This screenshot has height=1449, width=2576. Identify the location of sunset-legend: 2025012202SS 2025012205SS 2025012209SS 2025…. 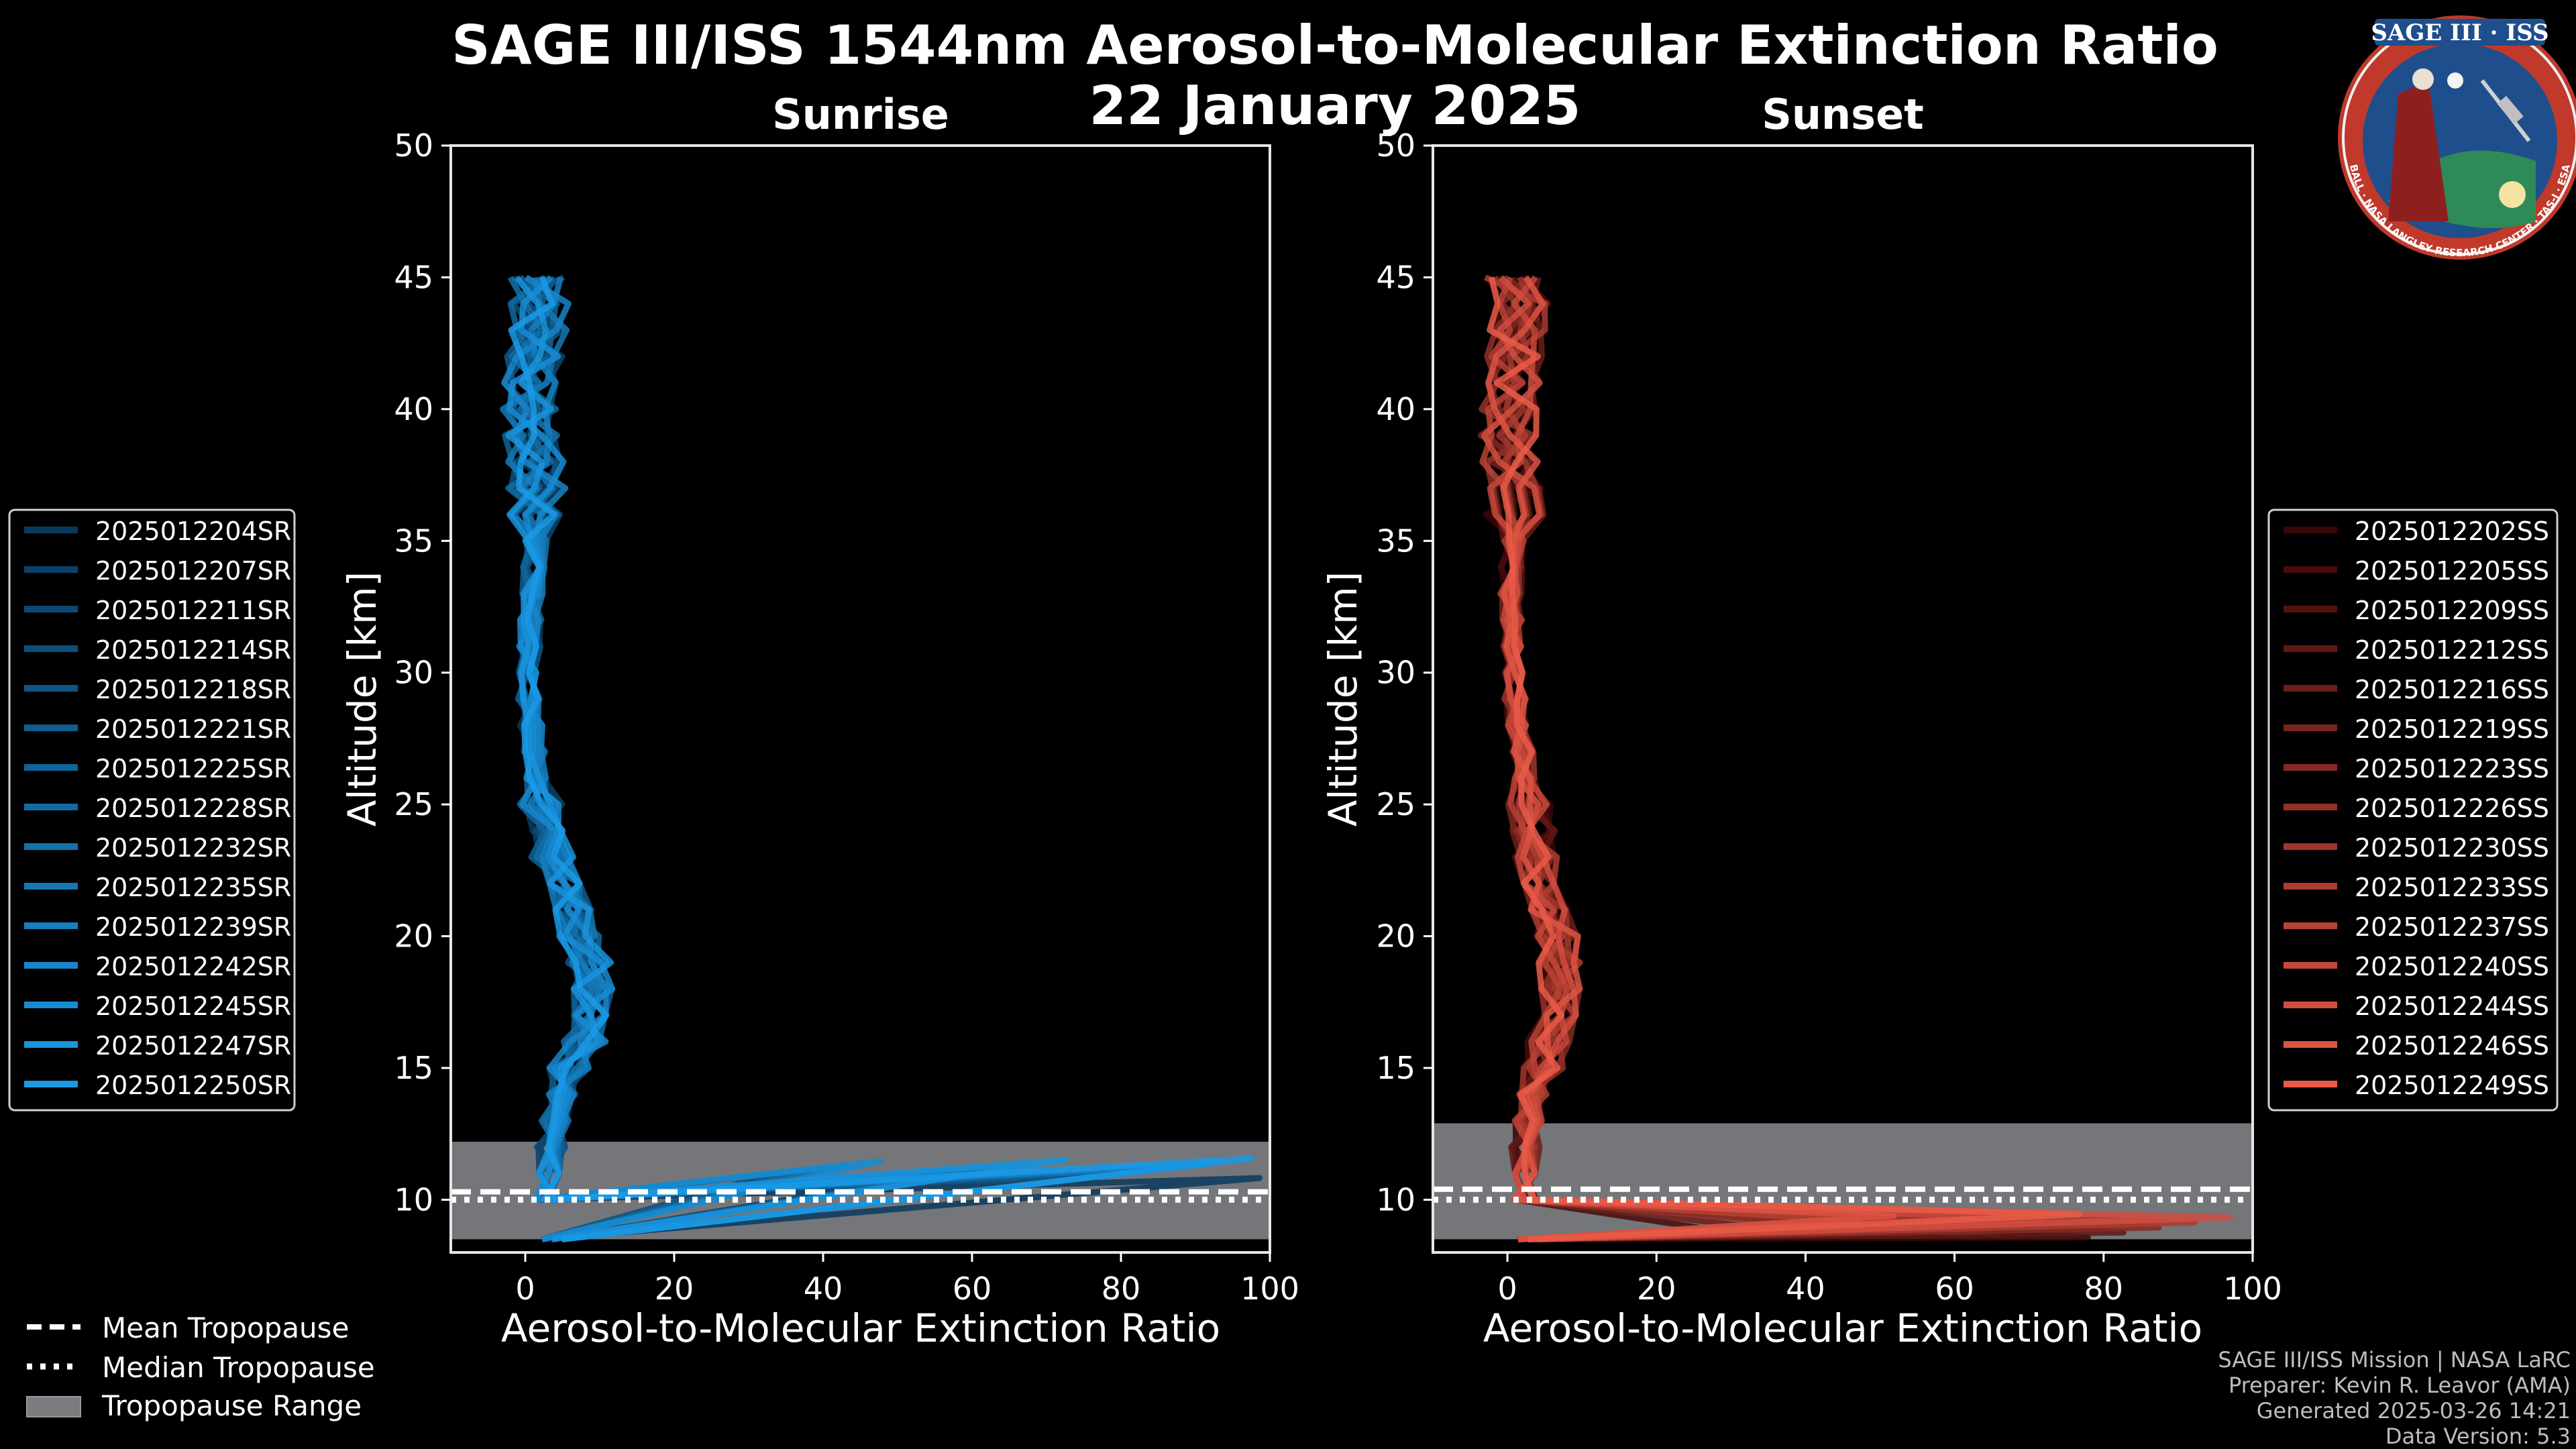
(2413, 810).